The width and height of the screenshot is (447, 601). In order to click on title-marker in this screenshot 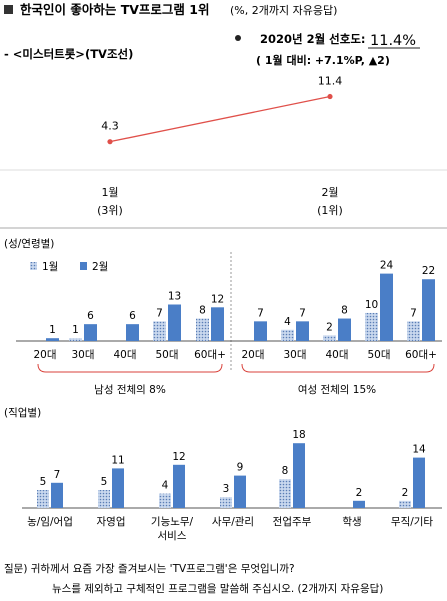, I will do `click(8, 9)`.